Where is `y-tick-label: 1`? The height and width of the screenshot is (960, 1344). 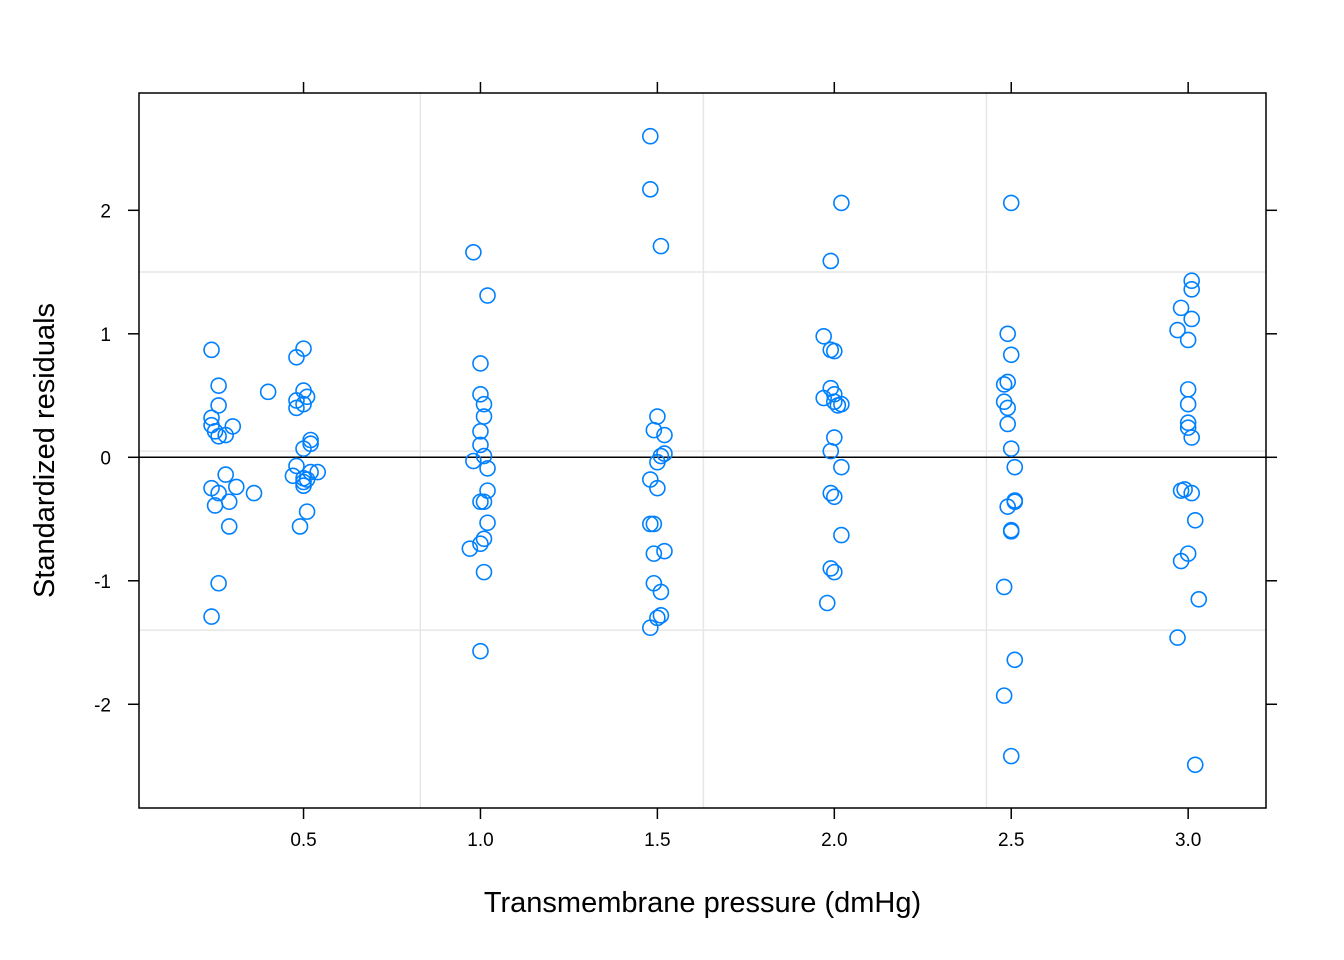
y-tick-label: 1 is located at coordinates (105, 335).